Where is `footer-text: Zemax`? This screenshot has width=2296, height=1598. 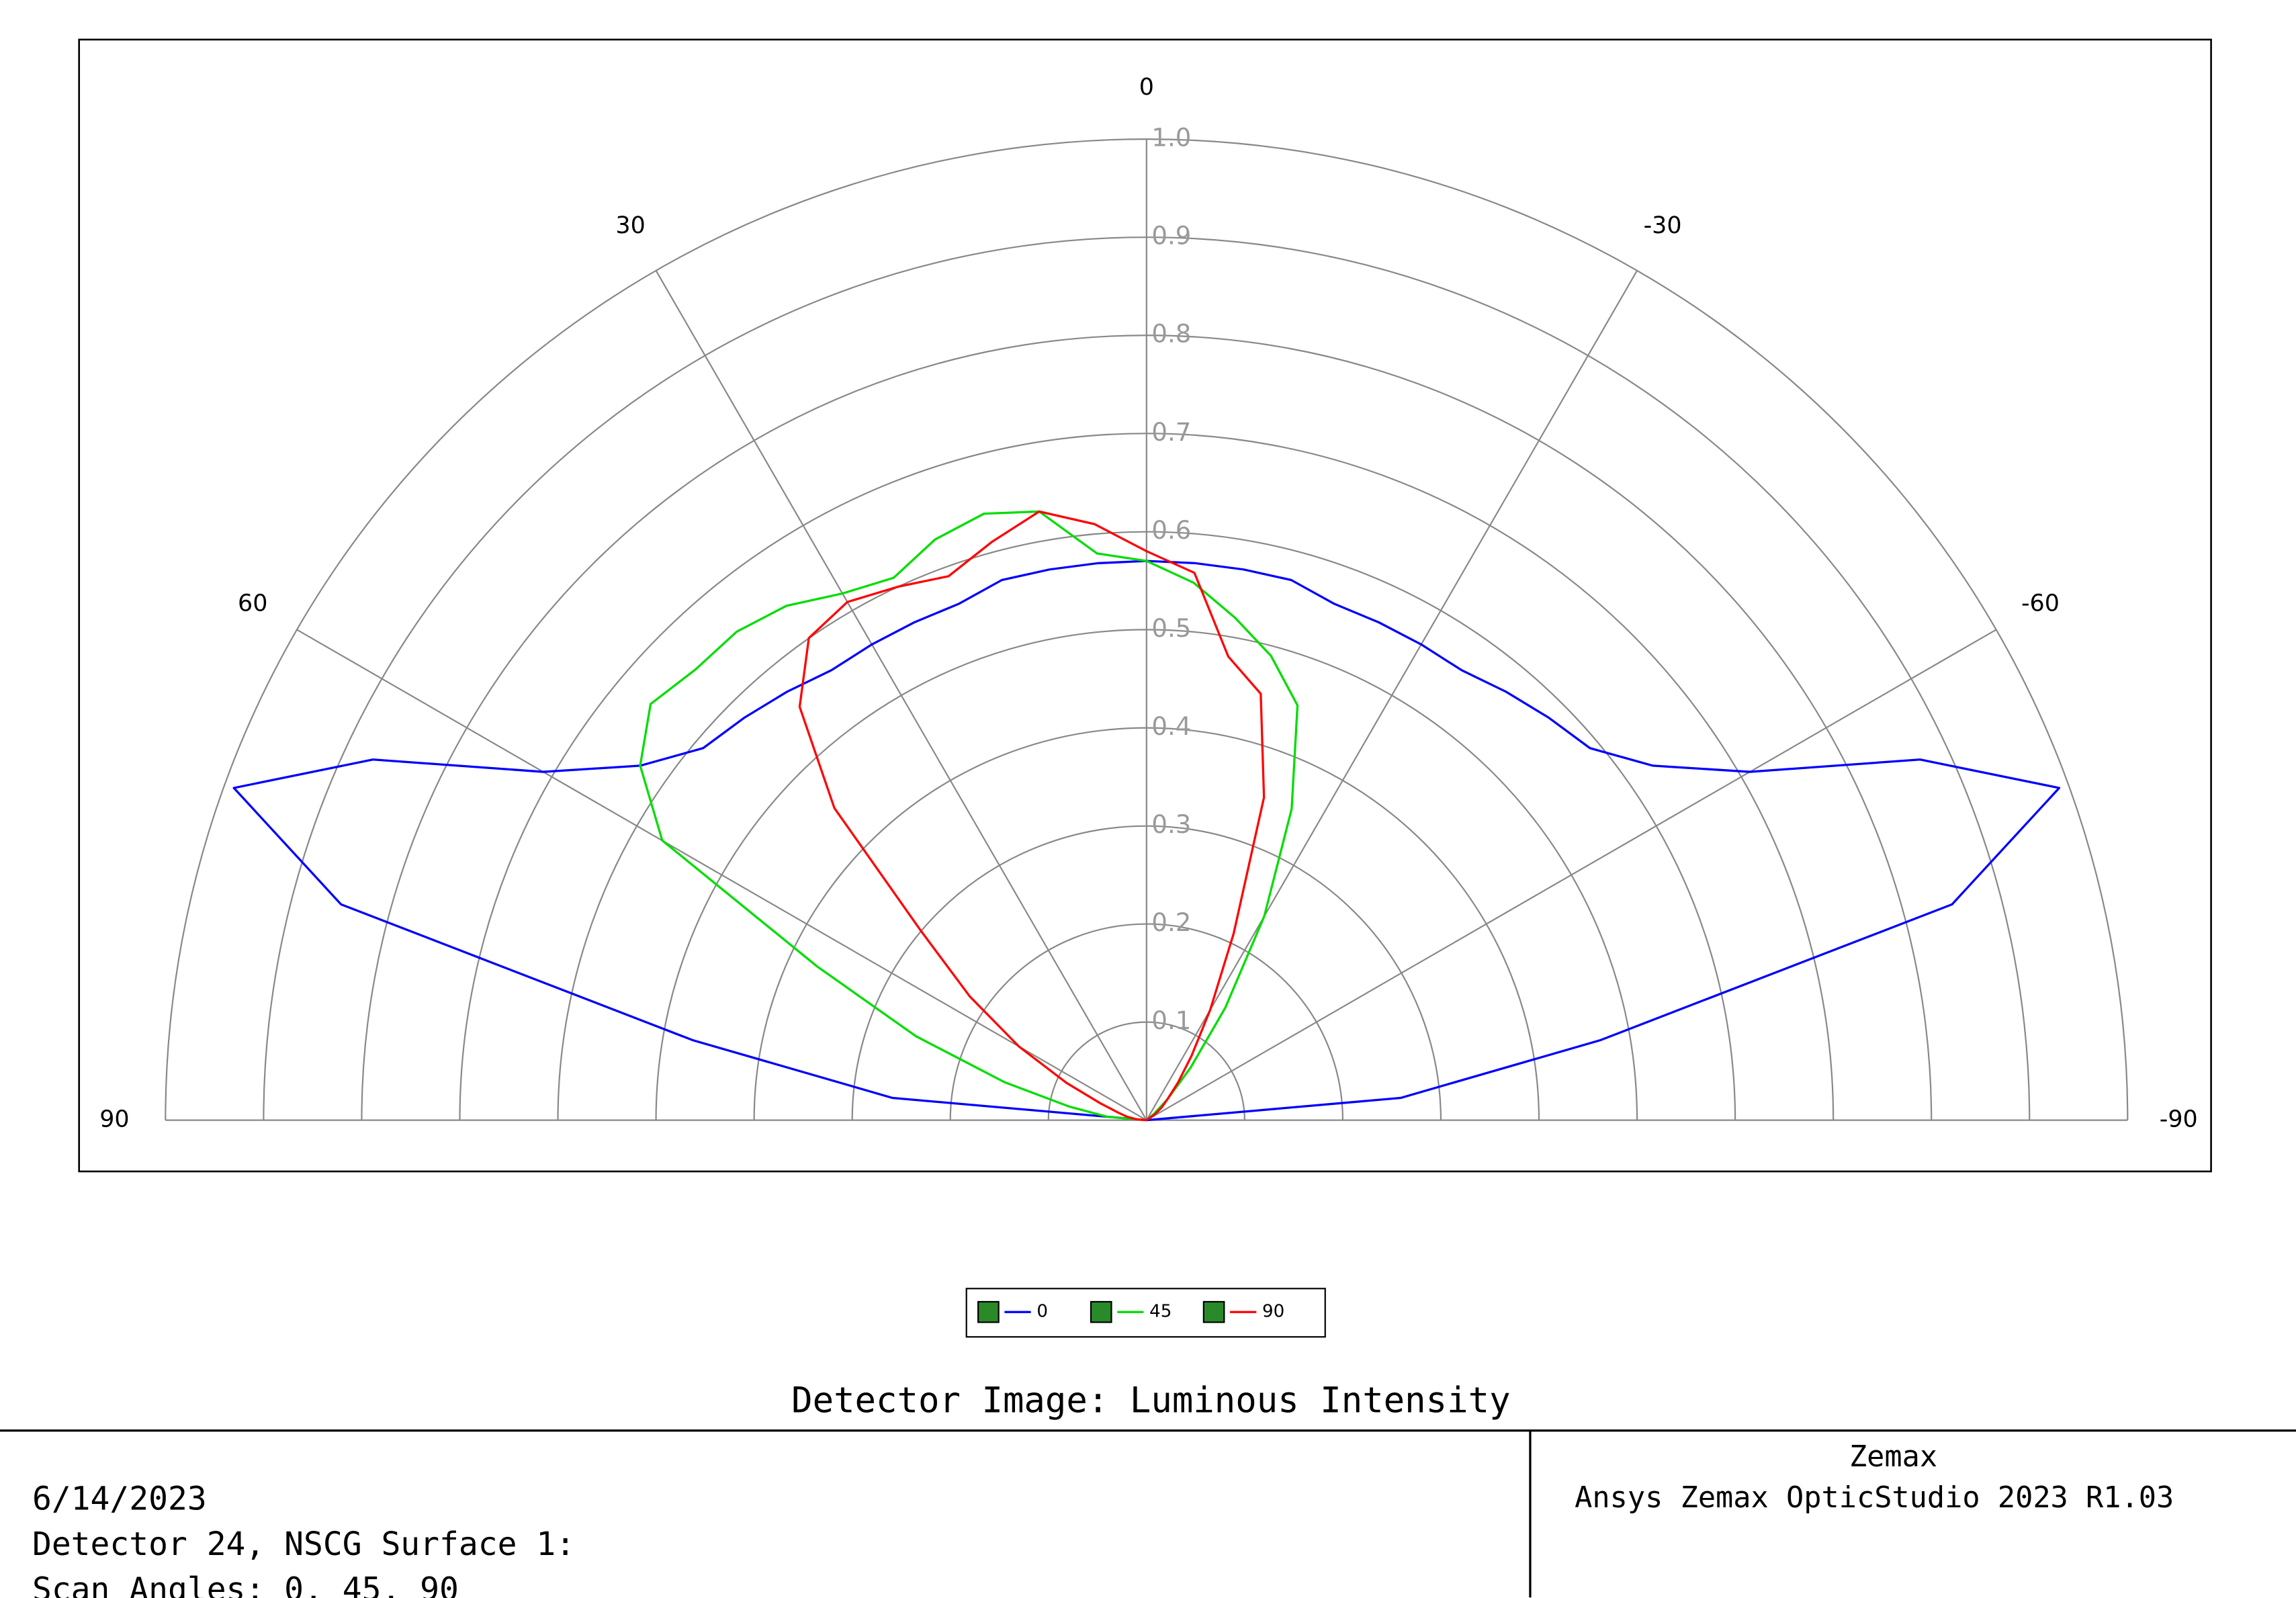 footer-text: Zemax is located at coordinates (1893, 1457).